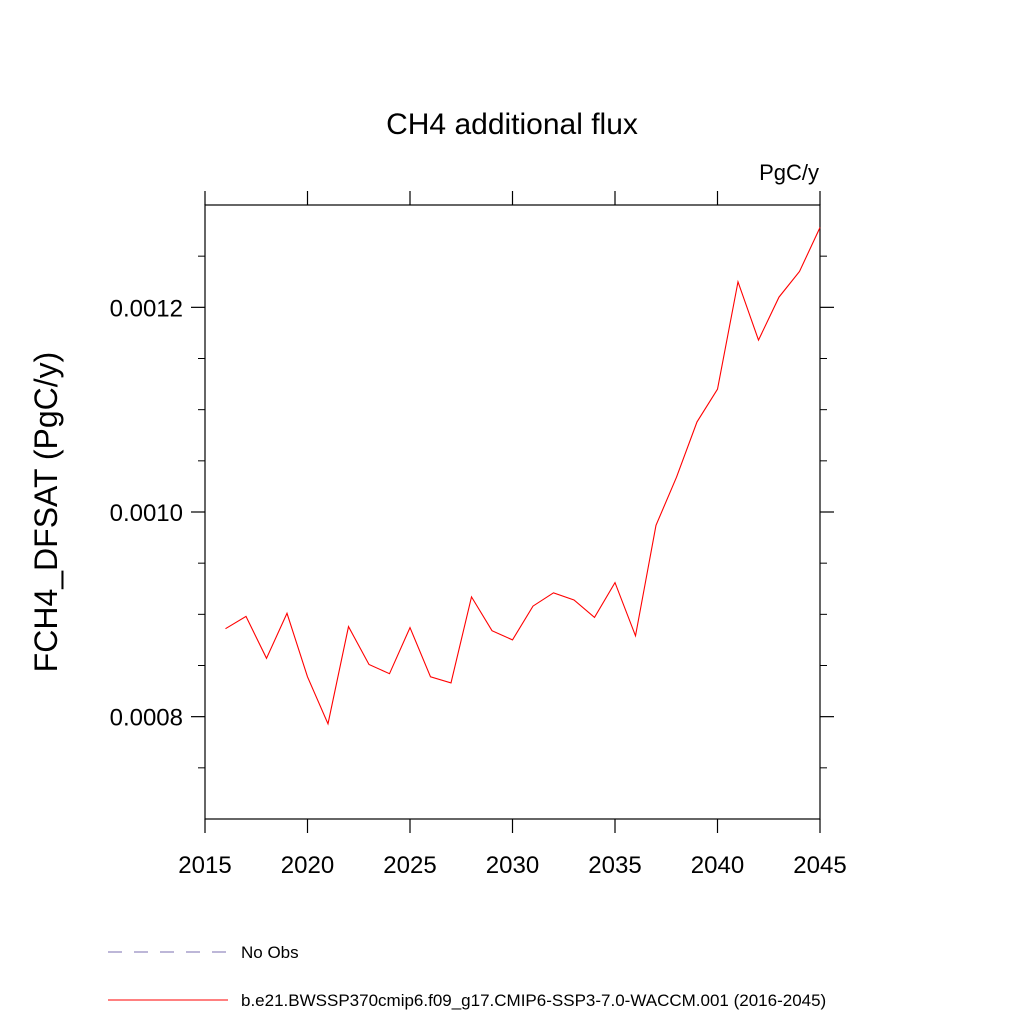 This screenshot has height=1024, width=1024. What do you see at coordinates (307, 865) in the screenshot?
I see `x-tick-label: 2020` at bounding box center [307, 865].